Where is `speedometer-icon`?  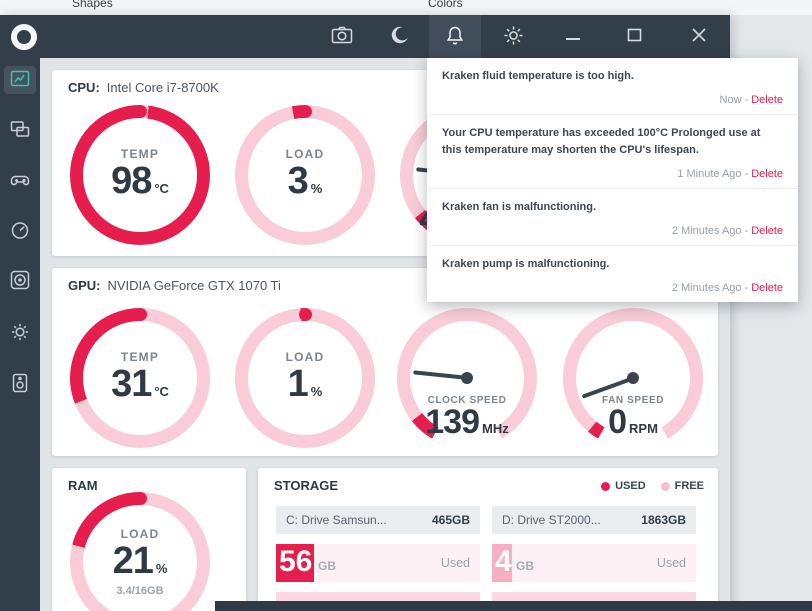
speedometer-icon is located at coordinates (20, 231).